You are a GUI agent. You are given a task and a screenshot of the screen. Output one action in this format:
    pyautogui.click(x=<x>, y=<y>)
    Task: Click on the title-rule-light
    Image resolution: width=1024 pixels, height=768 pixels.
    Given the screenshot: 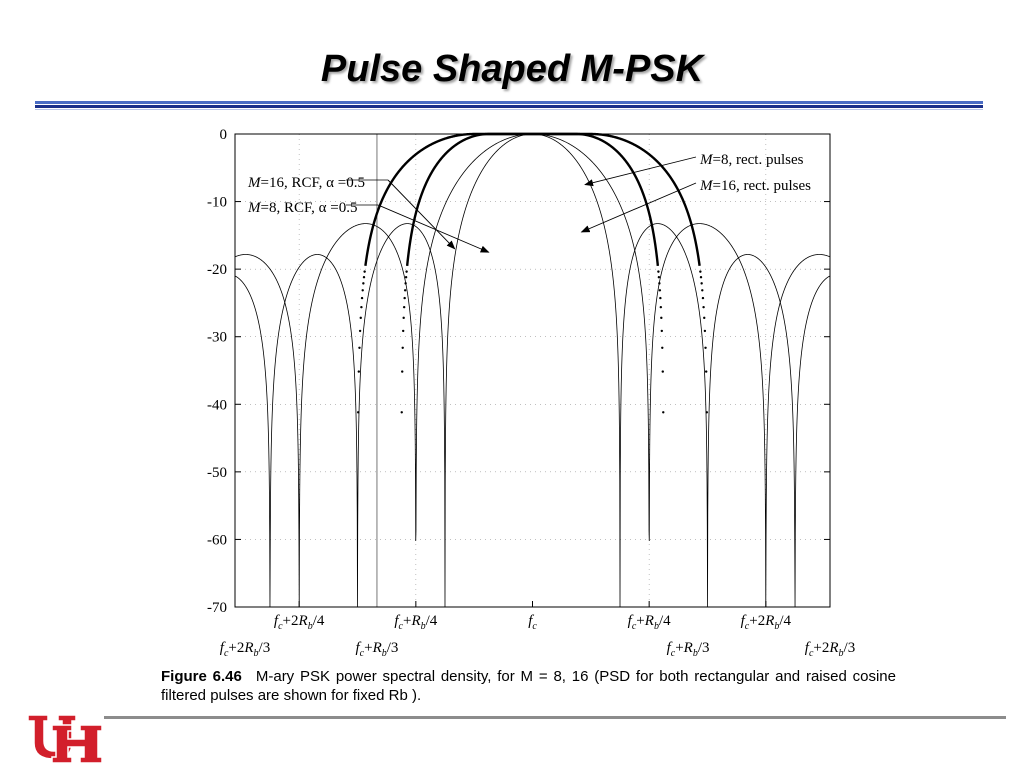 What is the action you would take?
    pyautogui.click(x=509, y=102)
    